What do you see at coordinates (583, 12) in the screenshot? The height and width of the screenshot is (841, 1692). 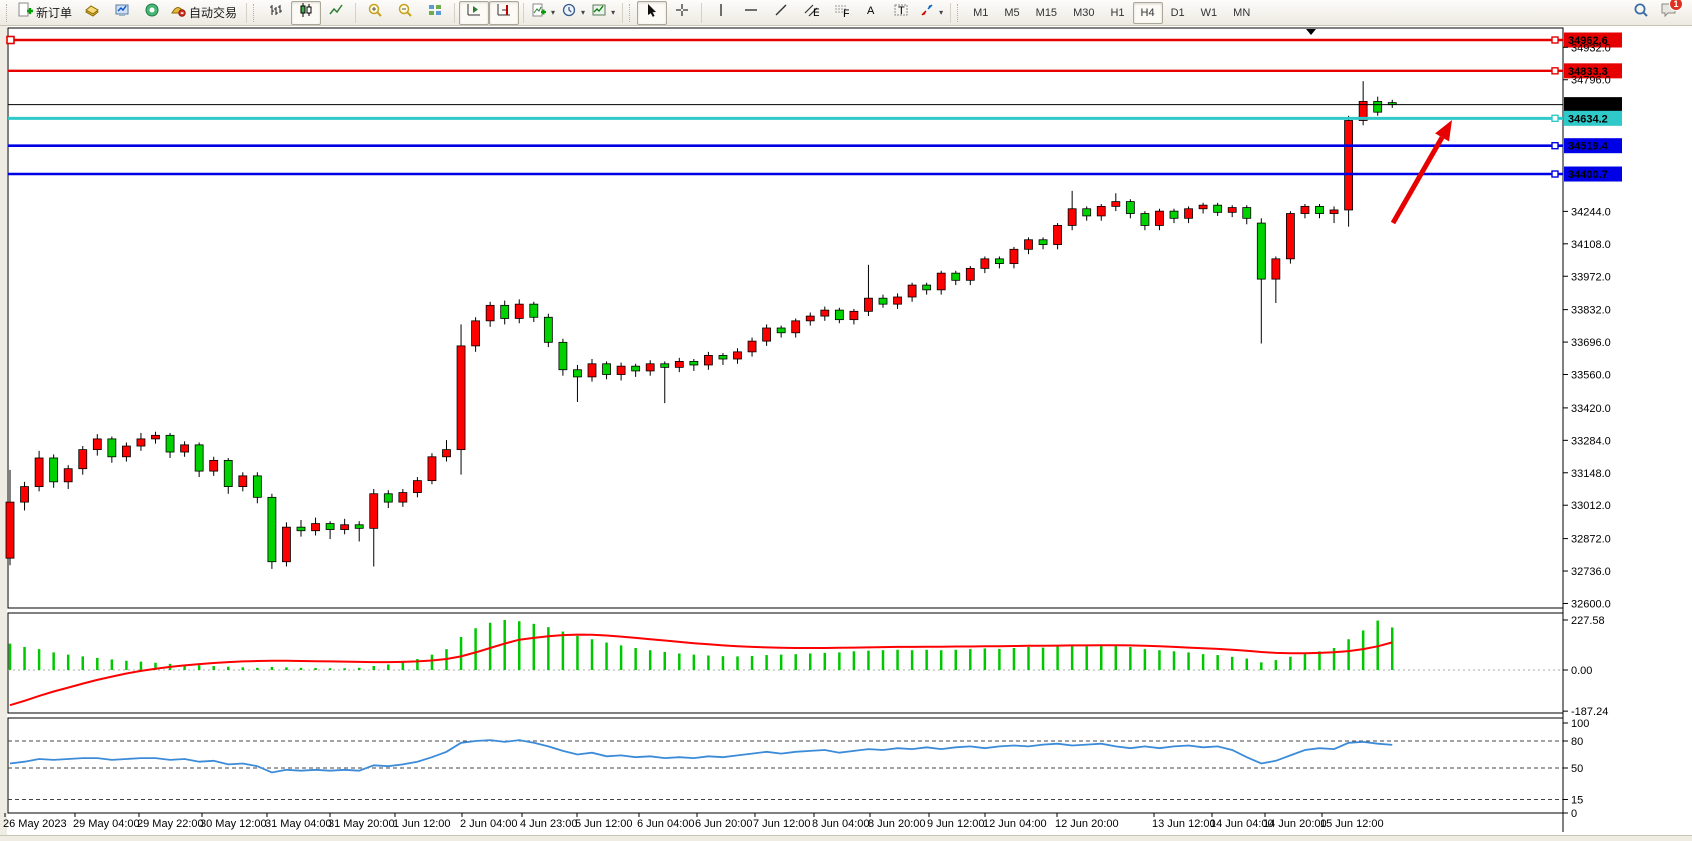 I see `dropdown-arrow-icon: ▾` at bounding box center [583, 12].